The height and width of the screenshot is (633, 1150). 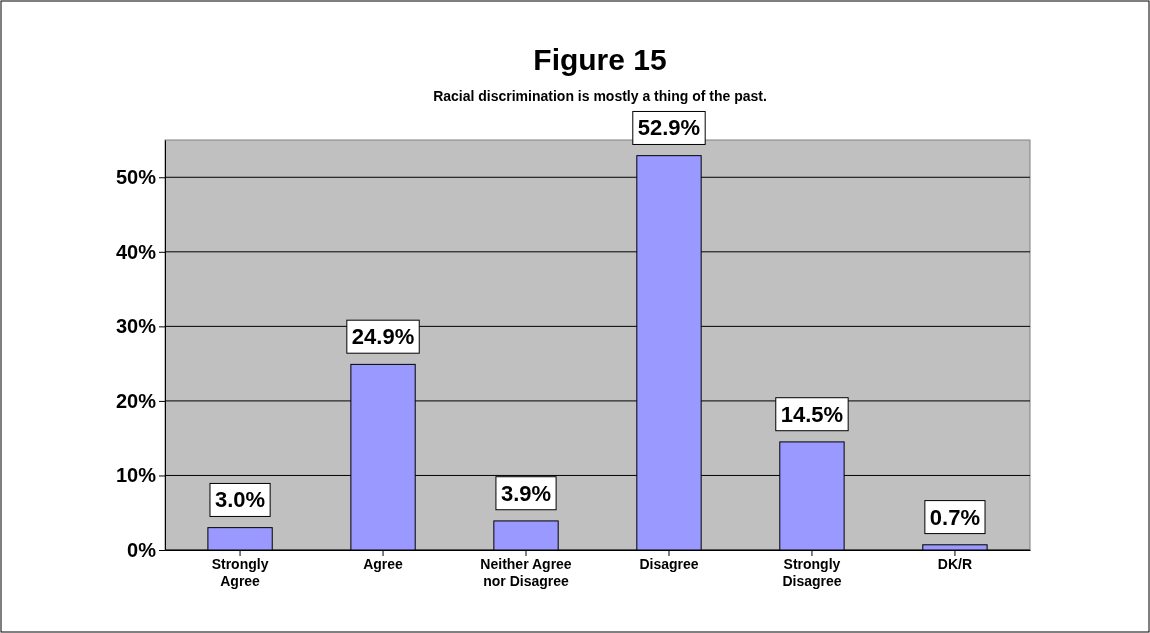 I want to click on x-tick-label: Strongly Disagree, so click(x=812, y=572).